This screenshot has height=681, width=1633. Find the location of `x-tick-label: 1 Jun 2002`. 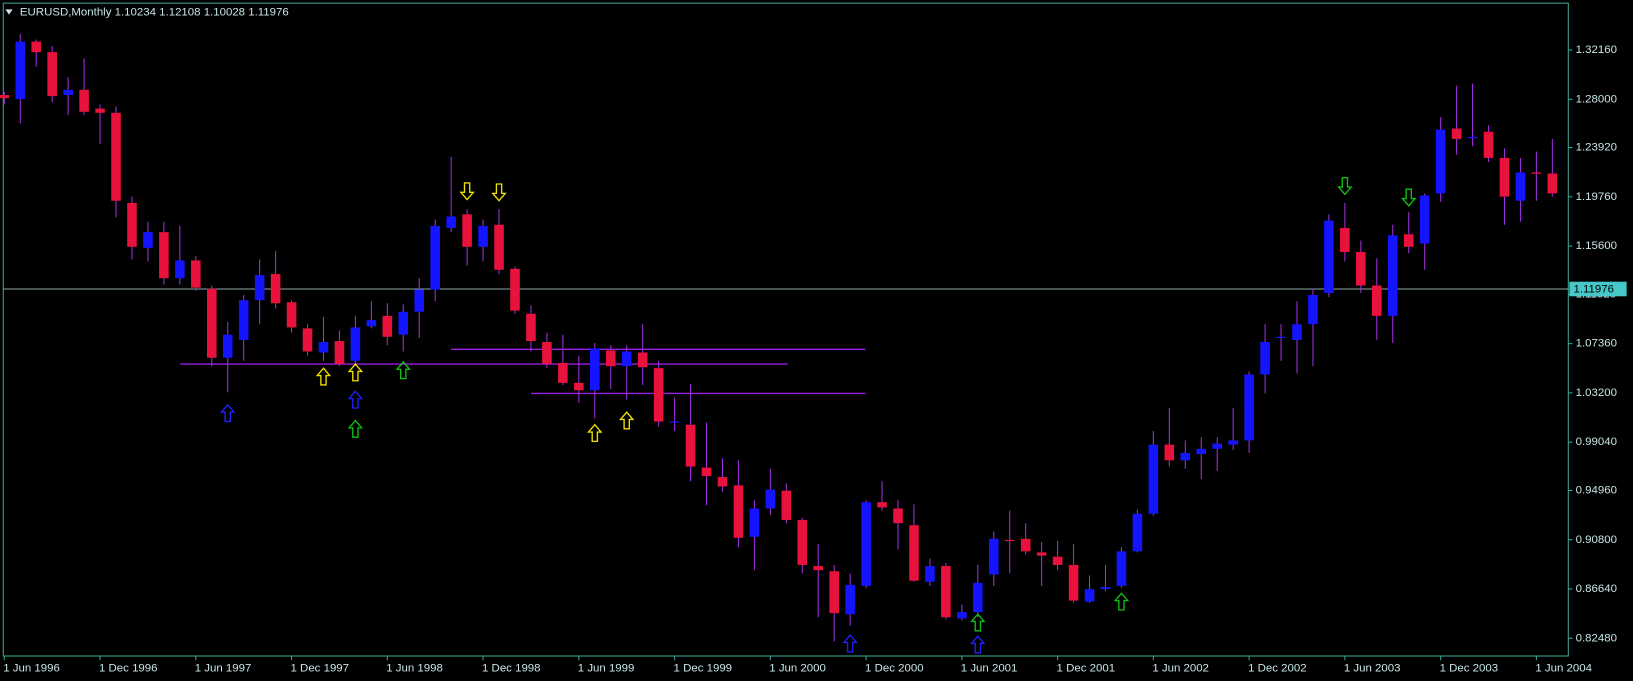

x-tick-label: 1 Jun 2002 is located at coordinates (1180, 669).